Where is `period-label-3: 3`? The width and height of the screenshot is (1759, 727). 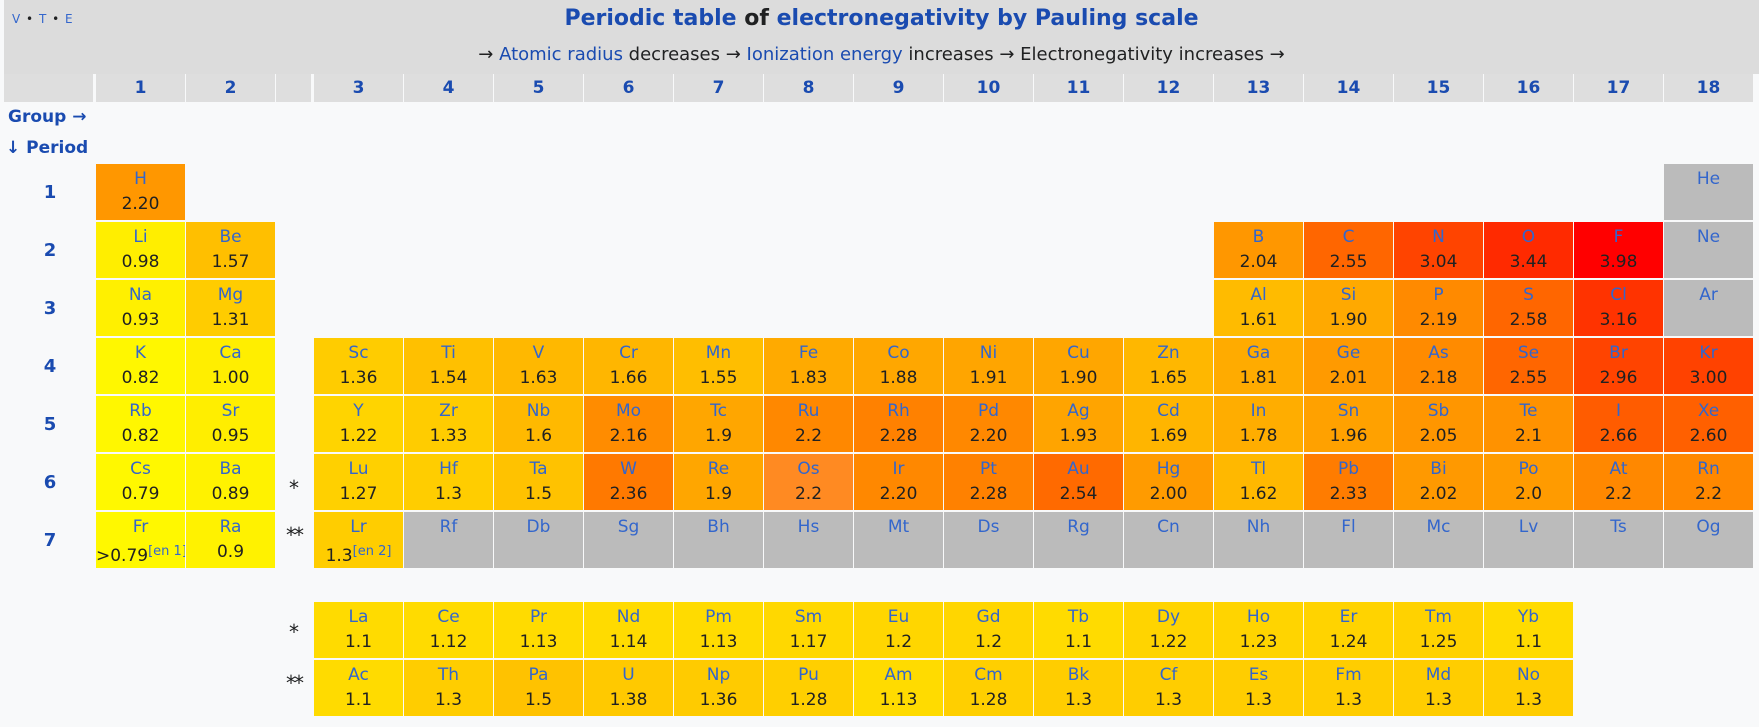 period-label-3: 3 is located at coordinates (50, 308).